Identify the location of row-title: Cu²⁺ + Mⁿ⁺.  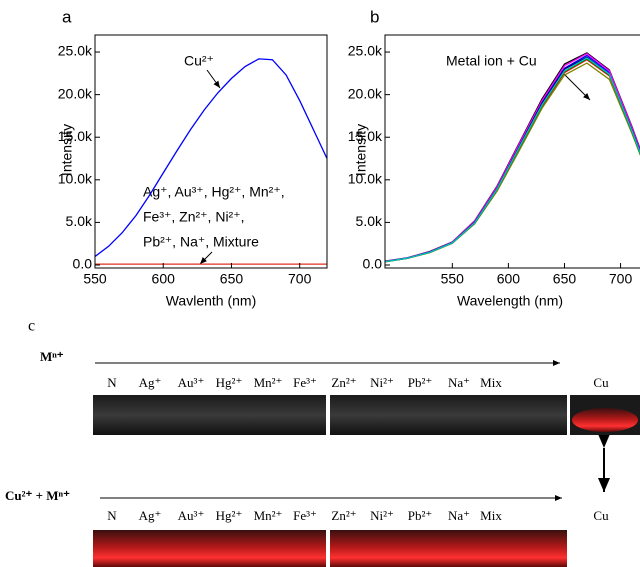
(37, 495).